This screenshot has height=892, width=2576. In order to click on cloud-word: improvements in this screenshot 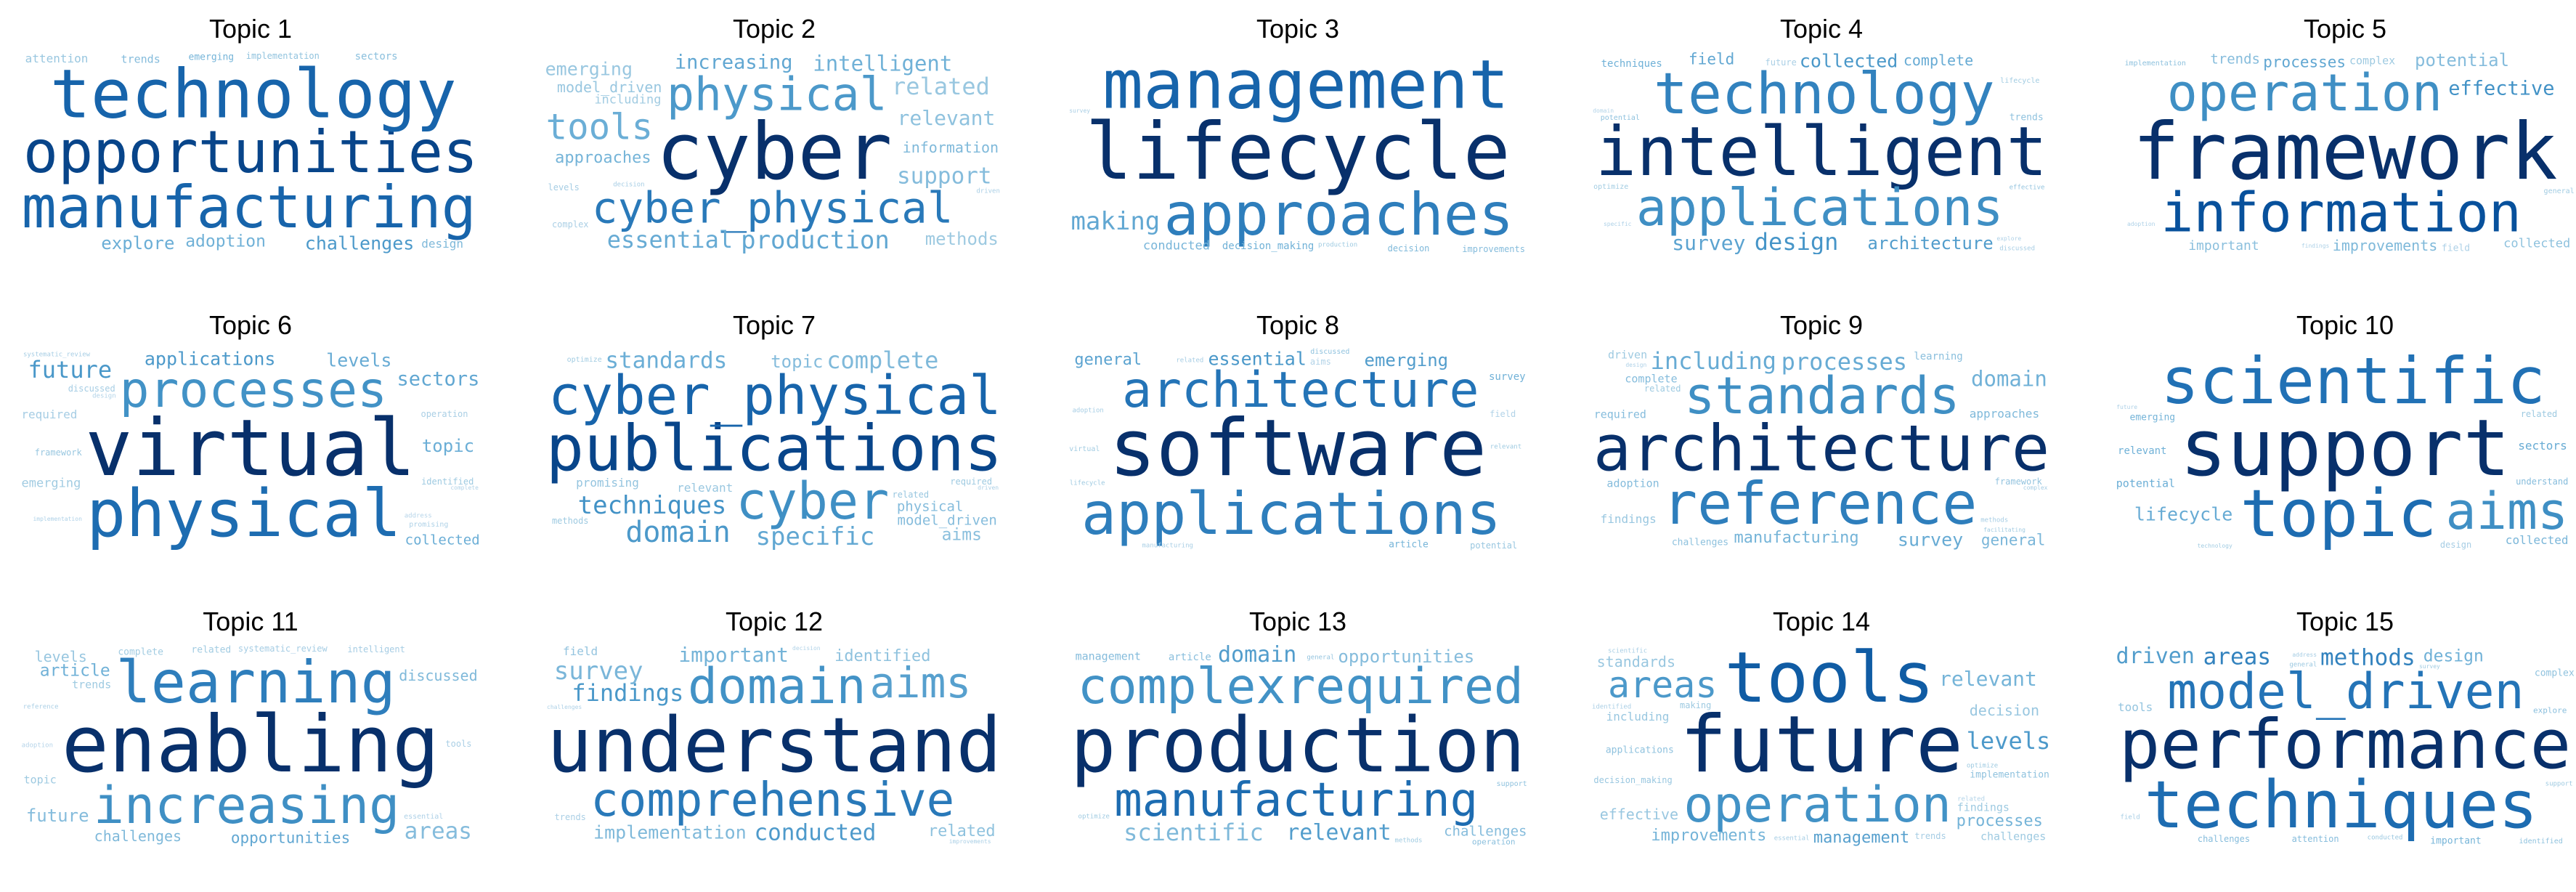, I will do `click(1493, 248)`.